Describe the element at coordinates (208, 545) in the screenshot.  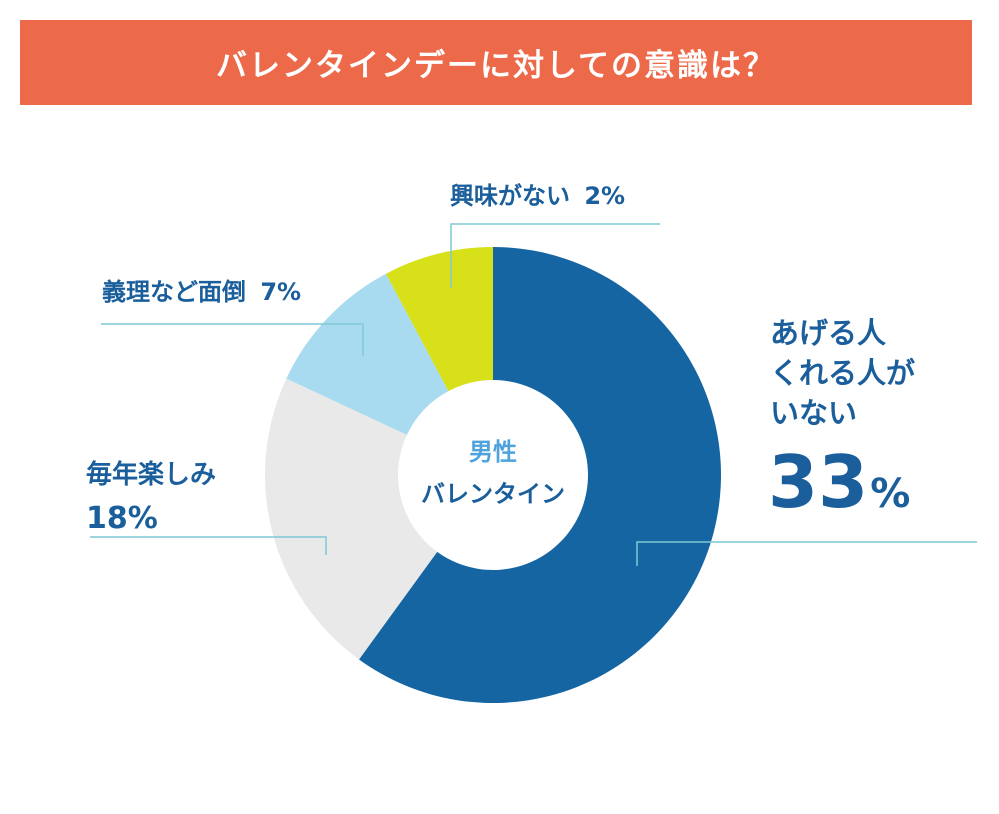
I see `leader-maitoshi` at that location.